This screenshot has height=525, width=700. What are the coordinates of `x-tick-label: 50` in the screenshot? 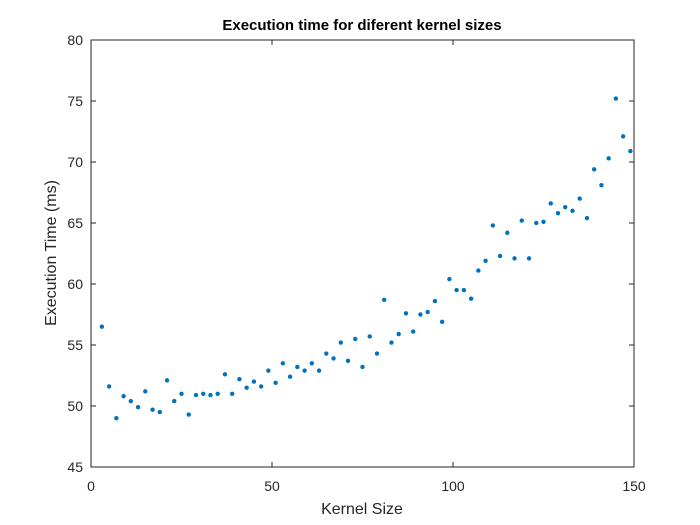 It's located at (272, 486).